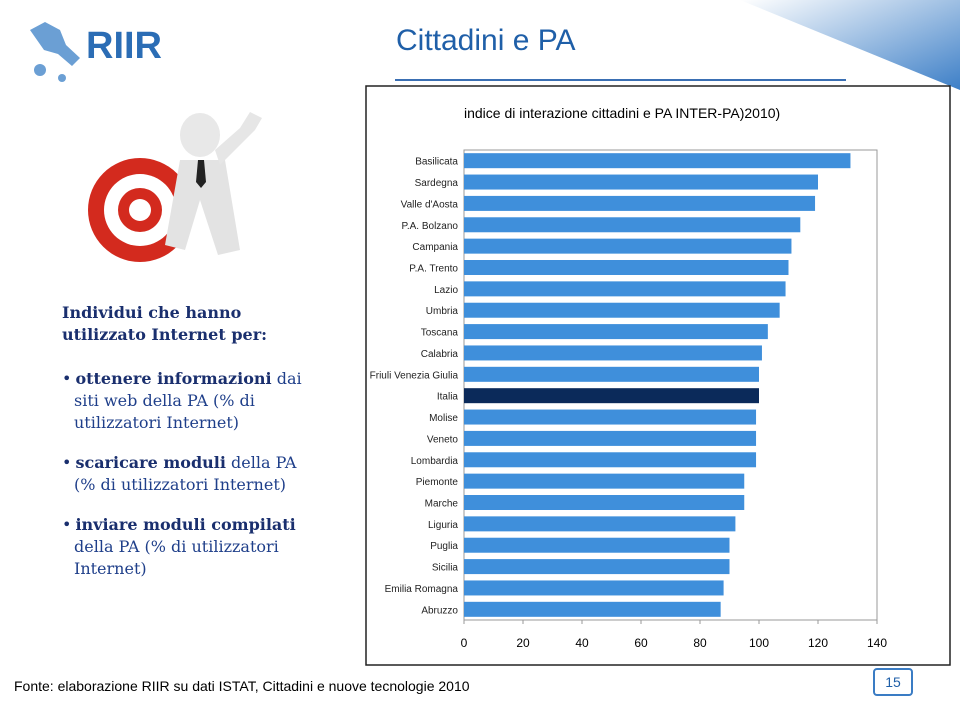 The width and height of the screenshot is (960, 716). I want to click on illustration, so click(175, 187).